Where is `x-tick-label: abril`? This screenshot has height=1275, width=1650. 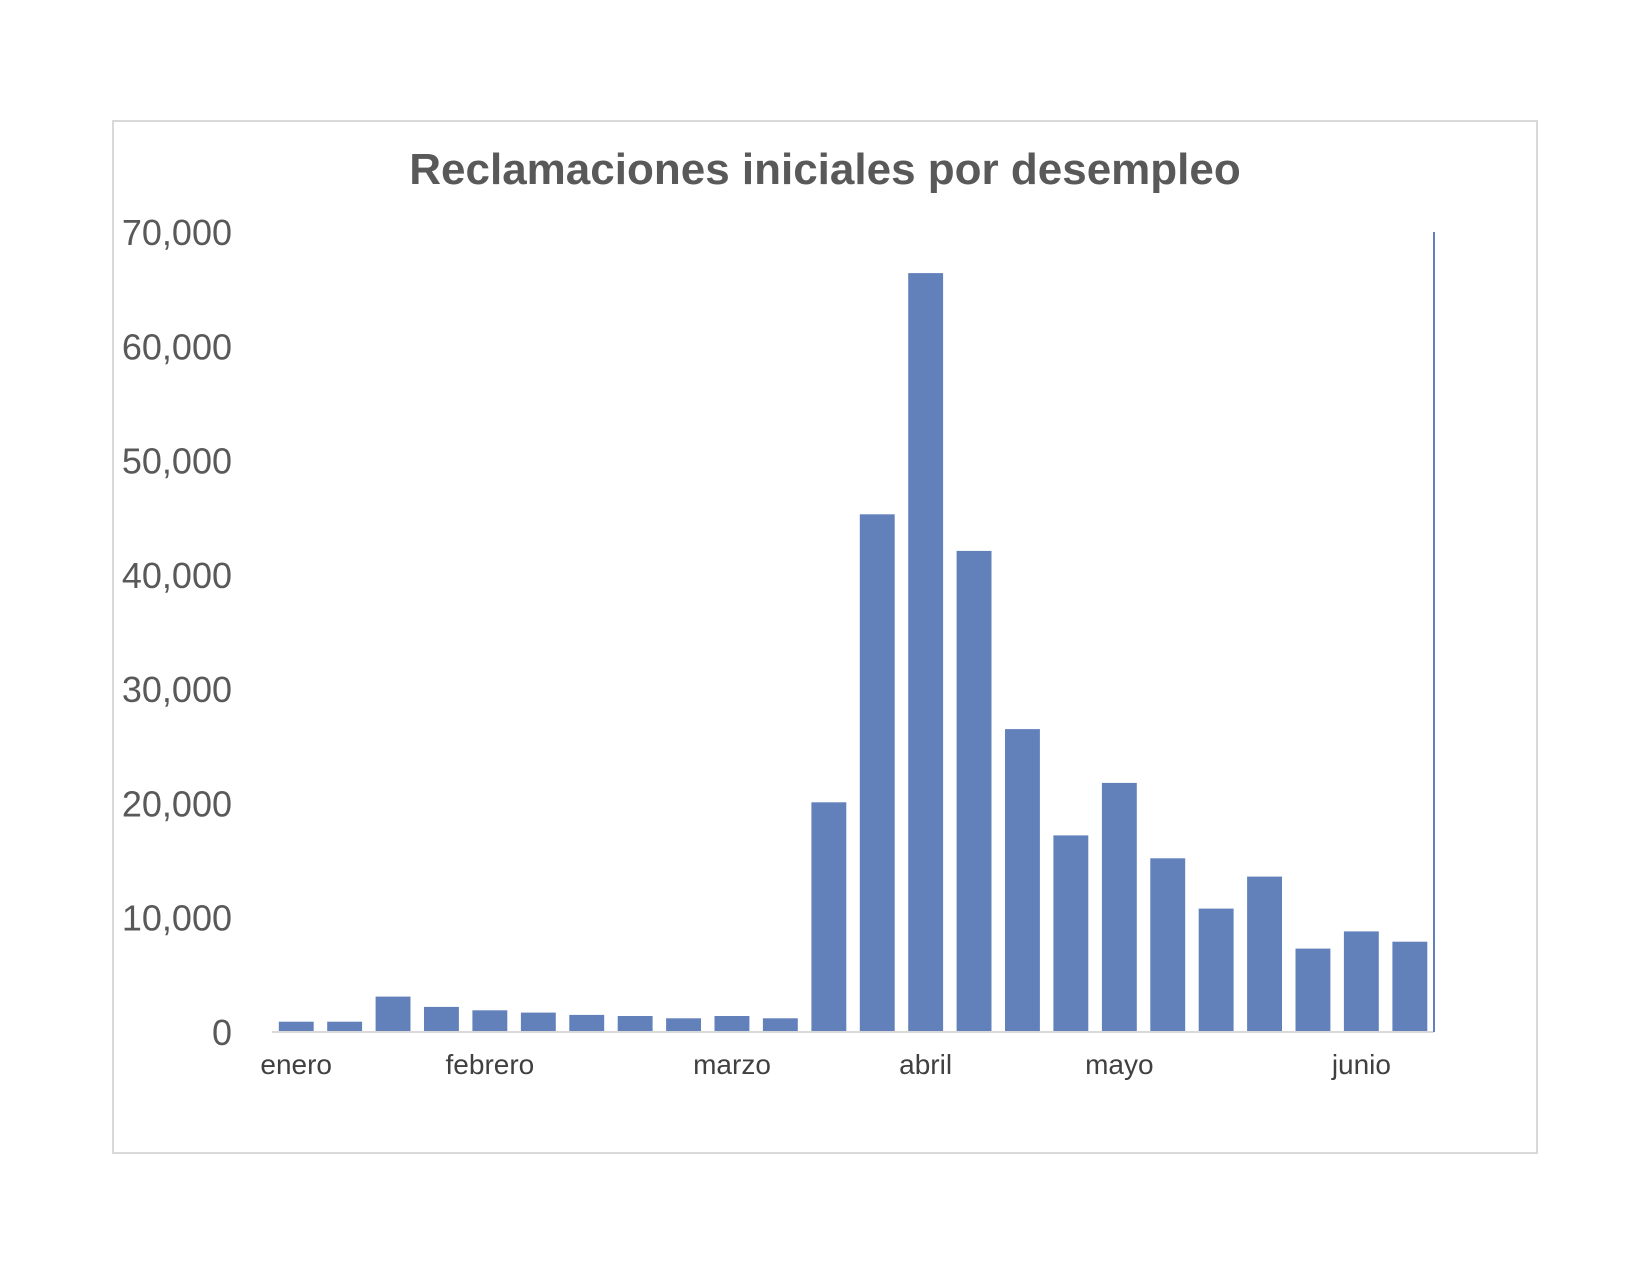 x-tick-label: abril is located at coordinates (925, 1064).